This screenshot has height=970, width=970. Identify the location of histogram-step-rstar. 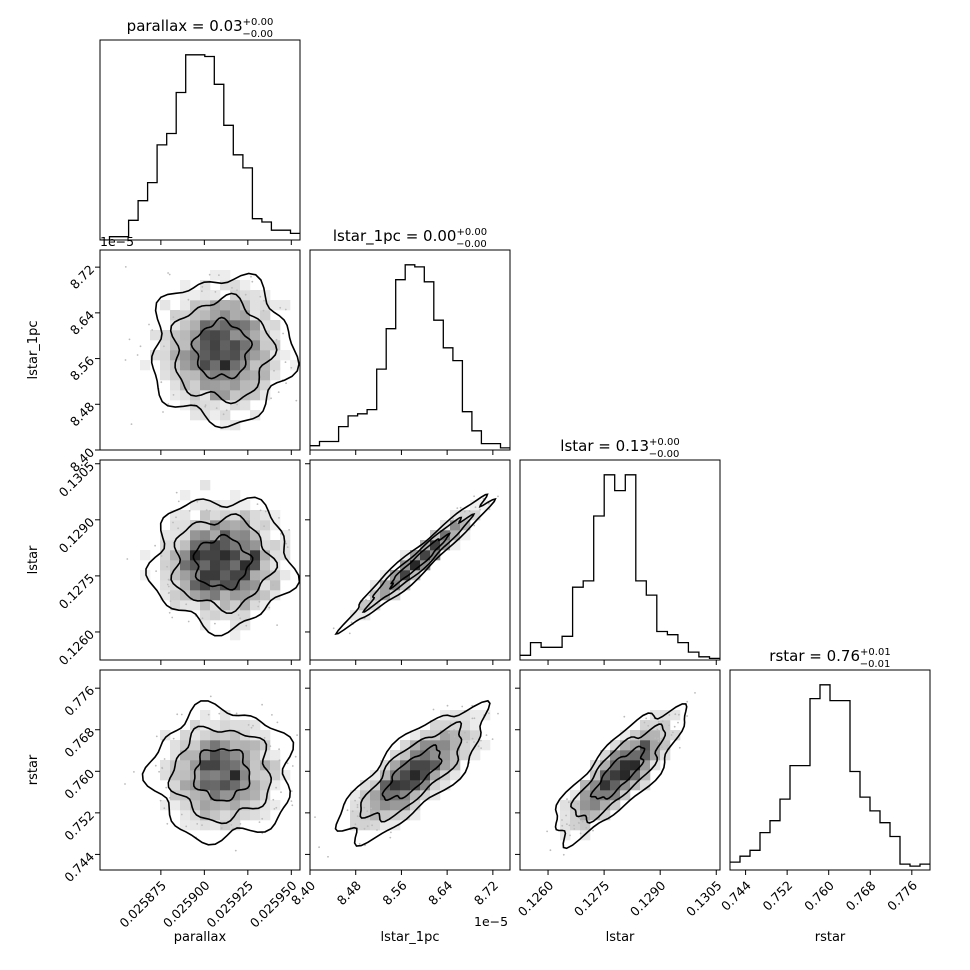
(830, 775).